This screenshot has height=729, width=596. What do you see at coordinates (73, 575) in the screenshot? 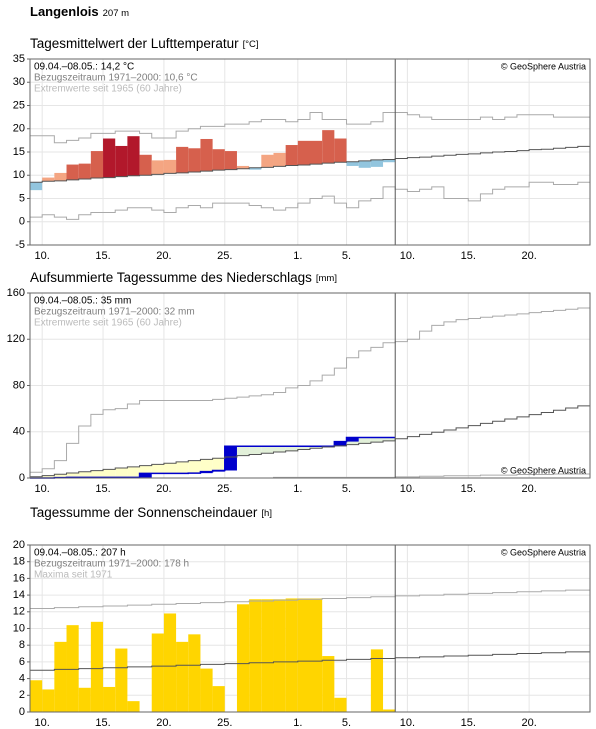
I see `legend-entry: Maxima seit 1971` at bounding box center [73, 575].